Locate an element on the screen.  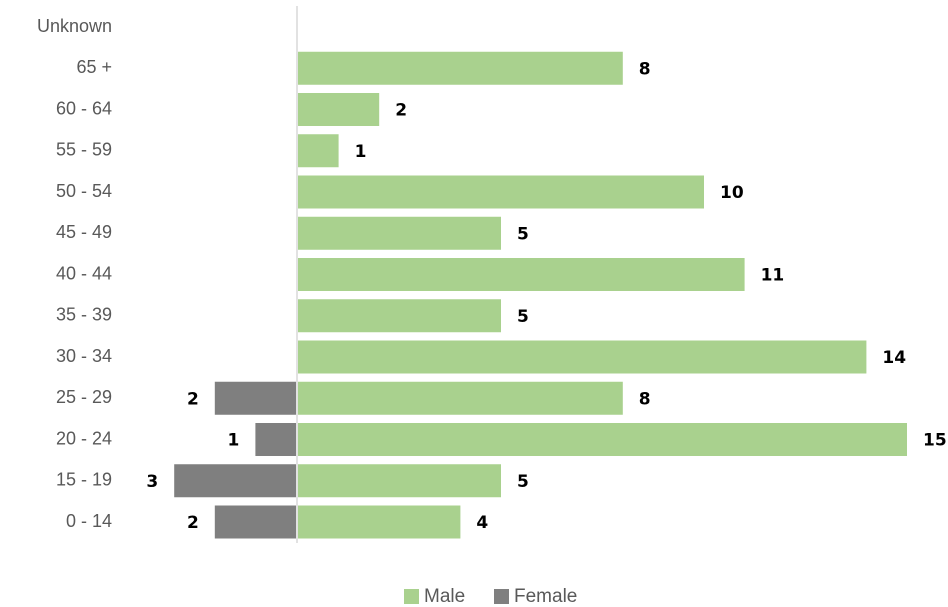
value-label-male-45-49: 5 is located at coordinates (523, 234).